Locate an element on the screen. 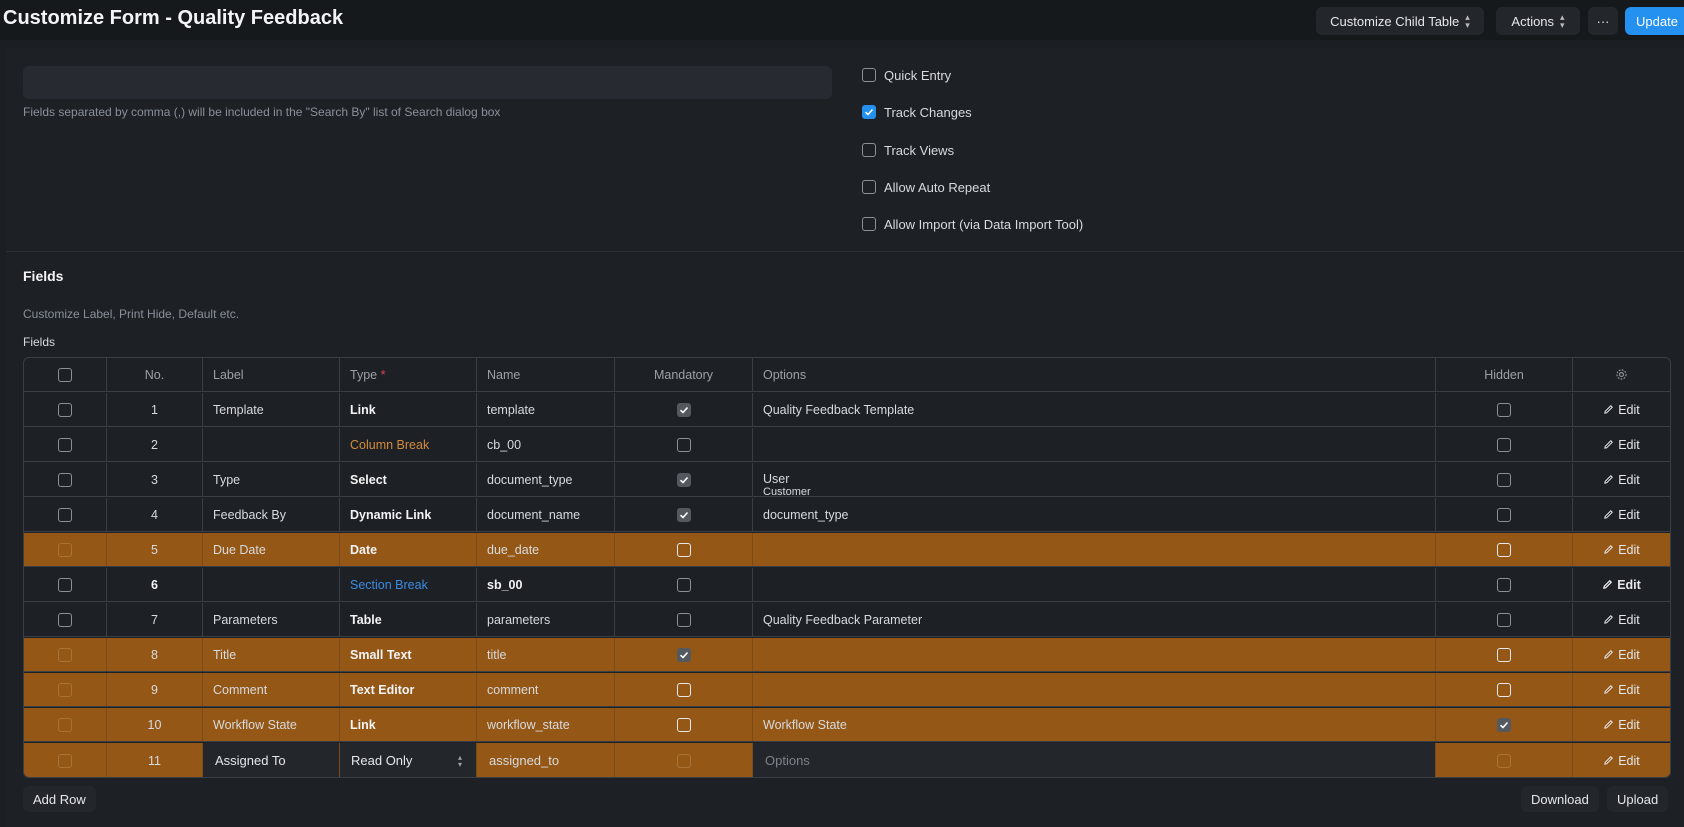 This screenshot has height=827, width=1684. row-name: workflow_state is located at coordinates (546, 724).